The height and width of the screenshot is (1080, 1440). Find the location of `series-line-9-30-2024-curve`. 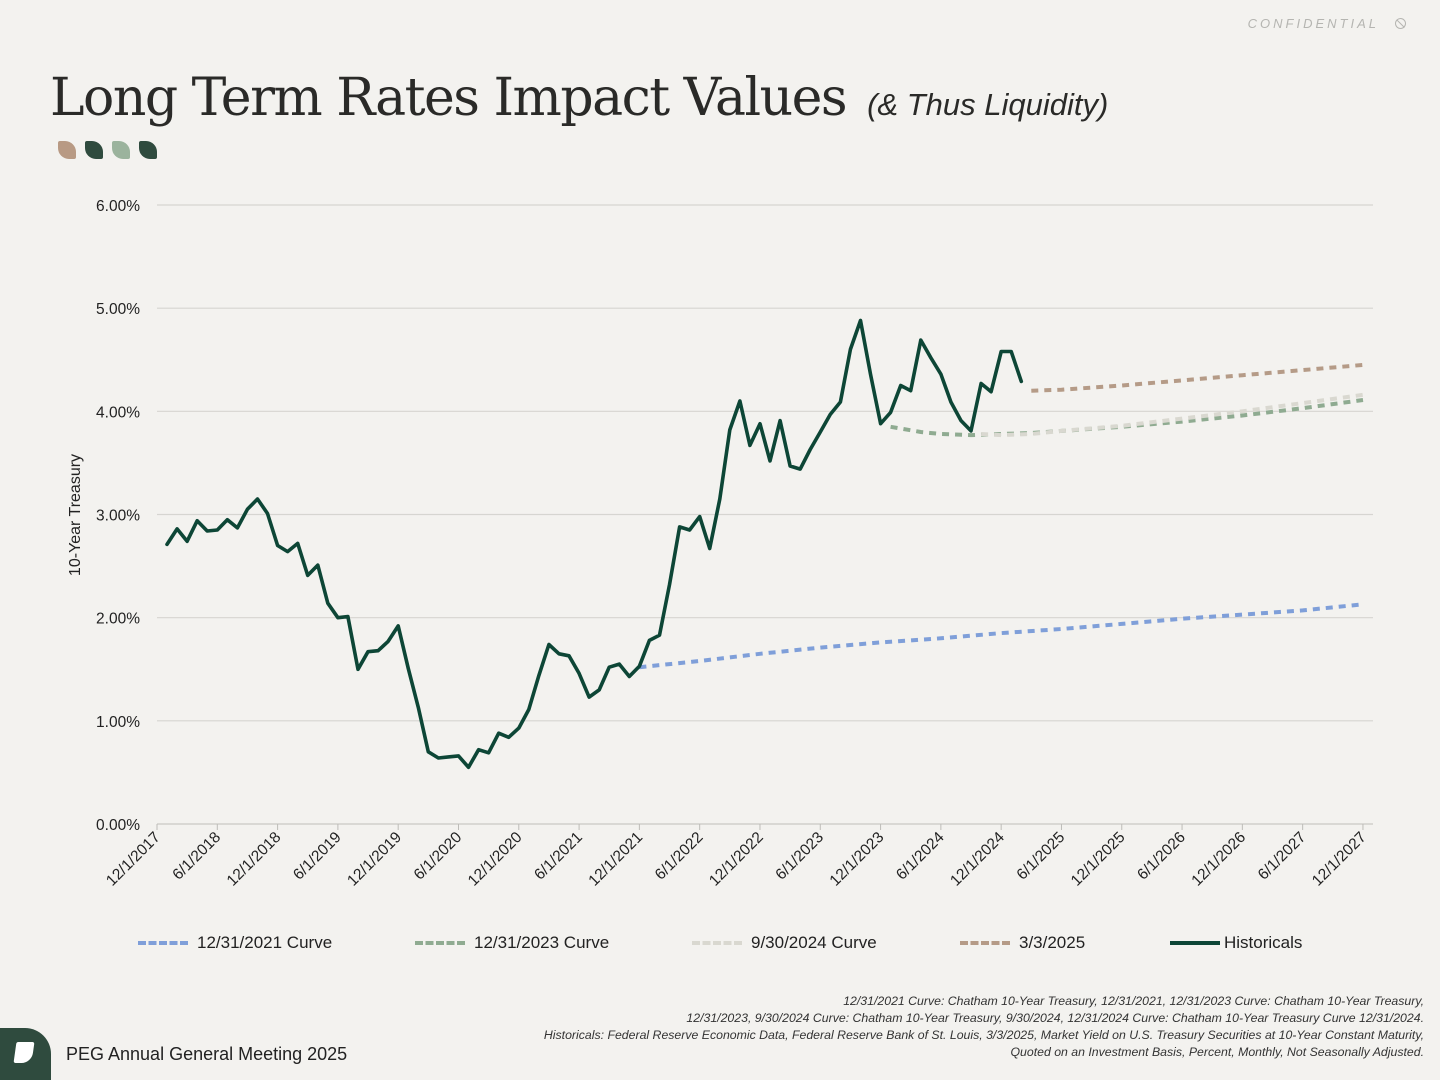

series-line-9-30-2024-curve is located at coordinates (1172, 415).